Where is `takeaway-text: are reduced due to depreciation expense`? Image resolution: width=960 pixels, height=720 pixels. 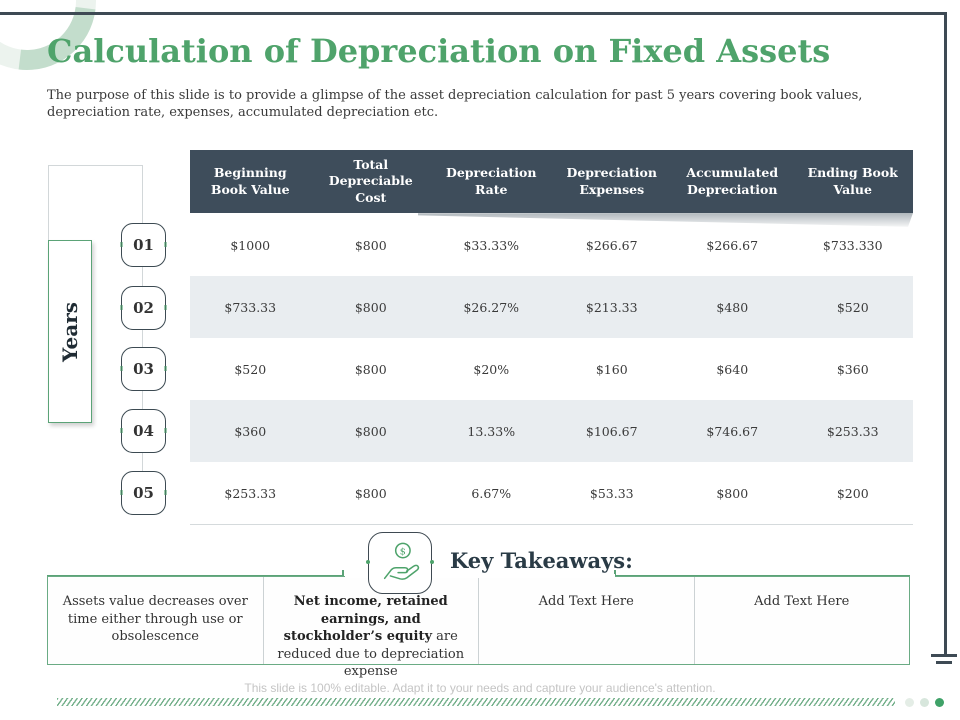 takeaway-text: are reduced due to depreciation expense is located at coordinates (371, 654).